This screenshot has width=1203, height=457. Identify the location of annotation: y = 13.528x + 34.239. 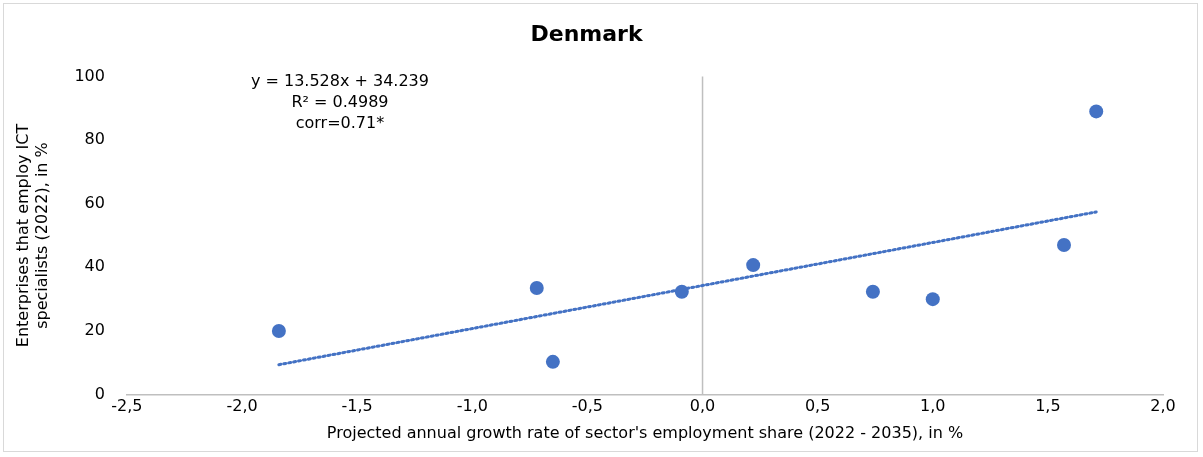
(339, 80).